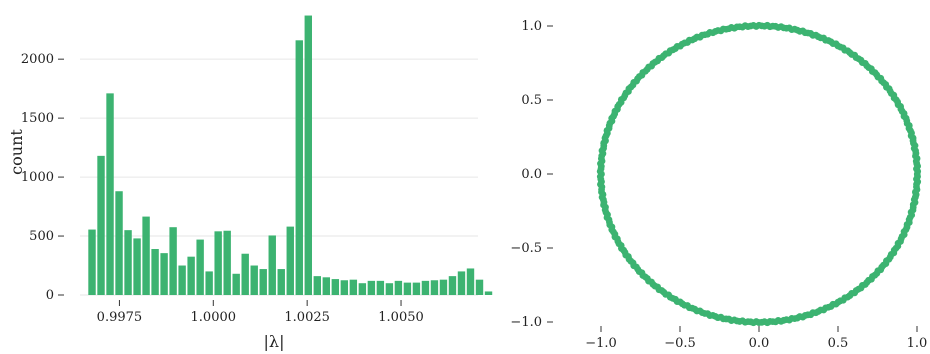  I want to click on scatter-y-tick-label: 0.5, so click(531, 100).